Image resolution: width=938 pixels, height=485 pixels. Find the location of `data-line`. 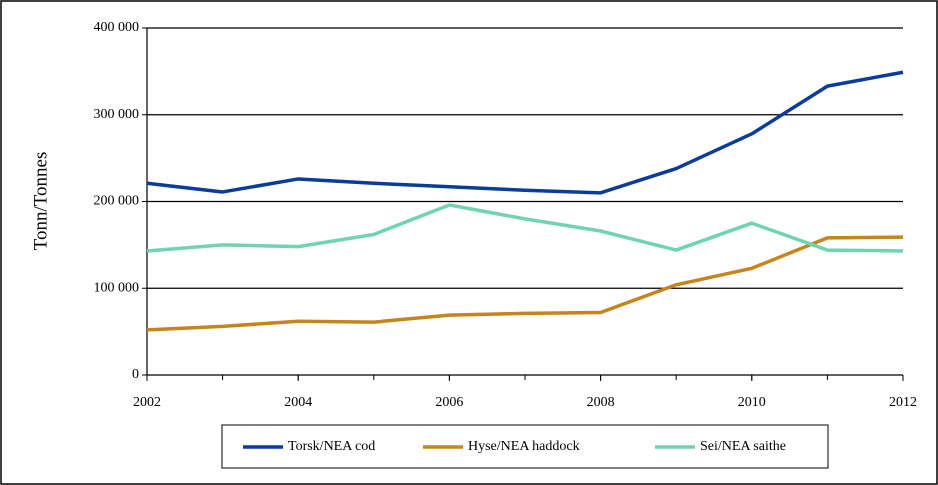

data-line is located at coordinates (525, 228).